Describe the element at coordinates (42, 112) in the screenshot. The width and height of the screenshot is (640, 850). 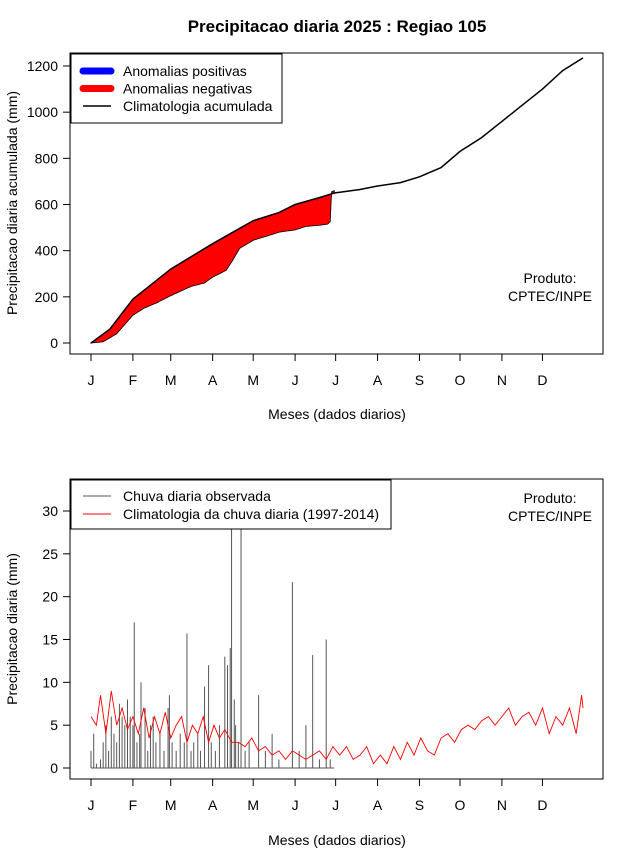
I see `y-tick-label: 1000` at that location.